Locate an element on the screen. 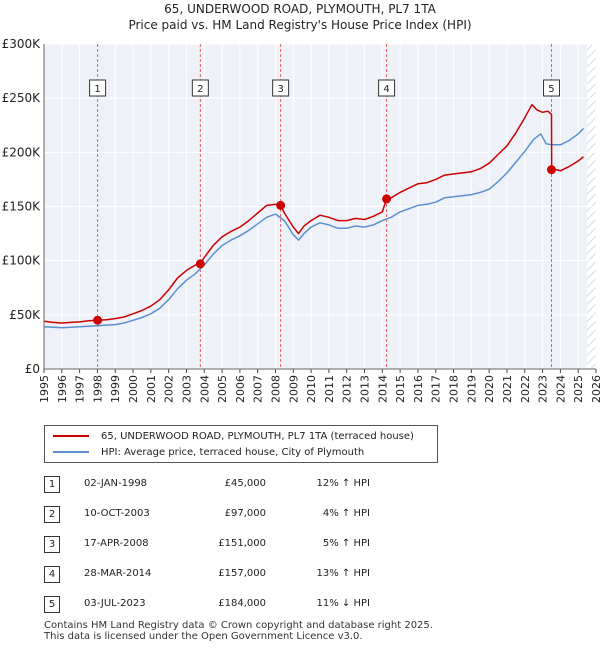  sale-row: 1 02-JAN-1998 £45,000 12% ↑ HPI is located at coordinates (244, 485).